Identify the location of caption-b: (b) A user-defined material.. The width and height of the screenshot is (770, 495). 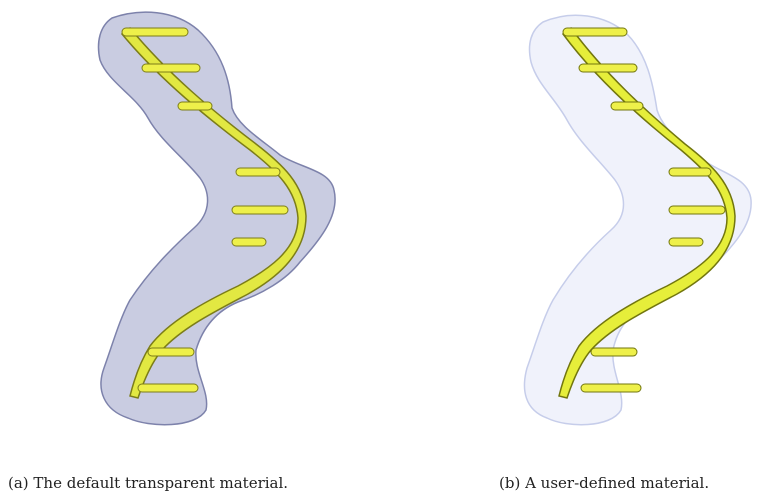
(604, 483).